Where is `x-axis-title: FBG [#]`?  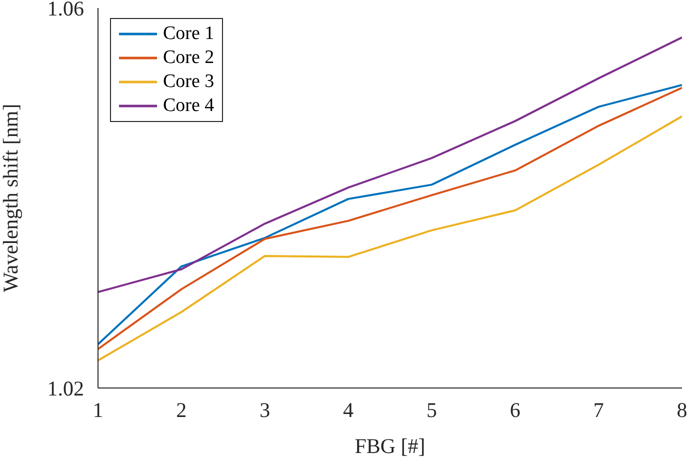
x-axis-title: FBG [#] is located at coordinates (390, 446).